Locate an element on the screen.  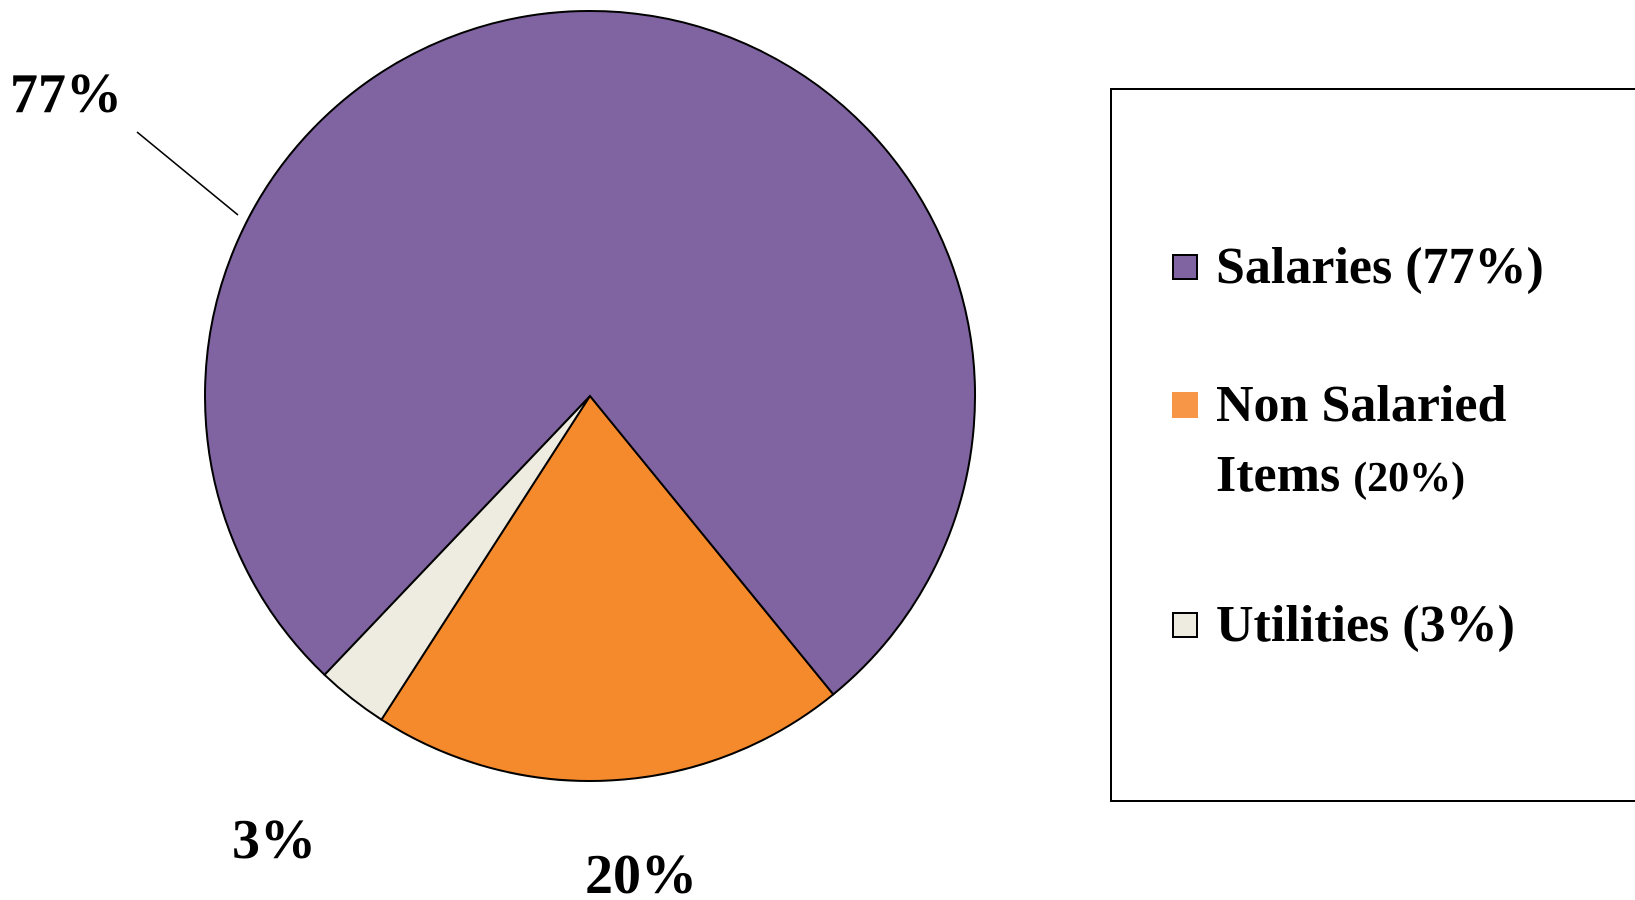
legend-label-non-salaried-line1: Non Salaried is located at coordinates (1361, 404).